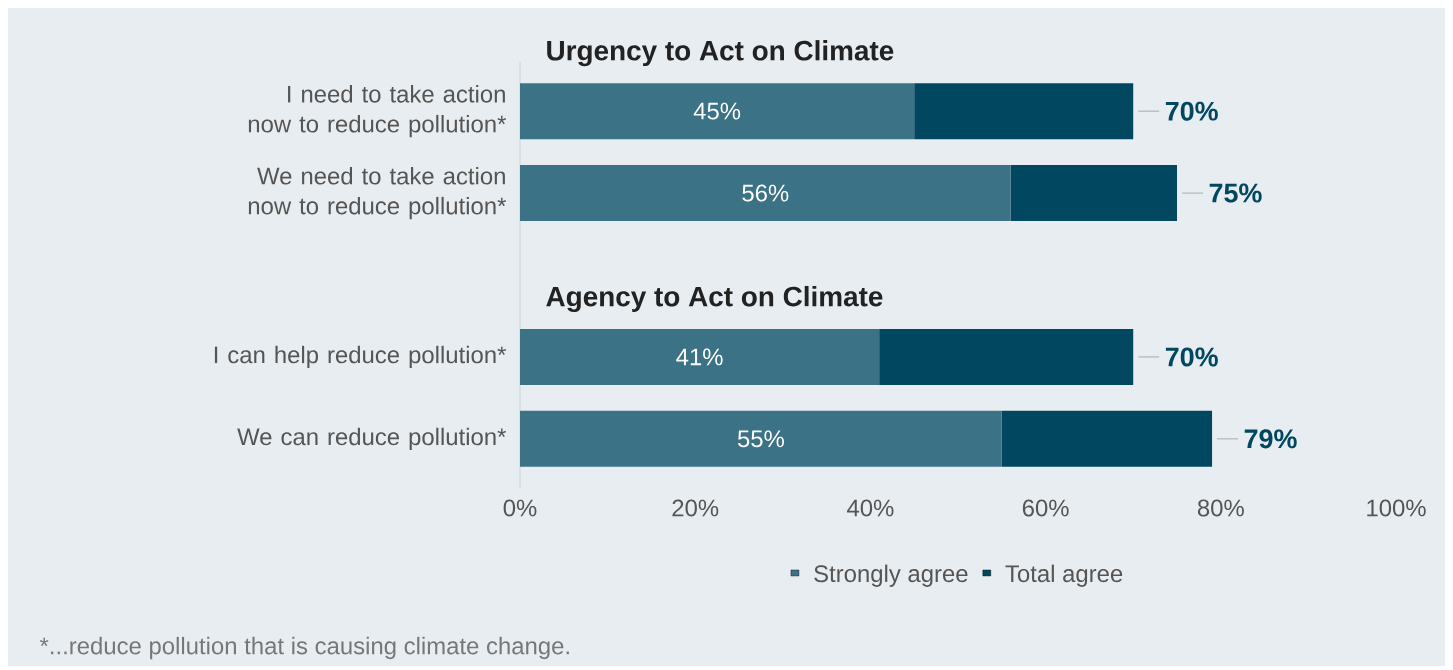 This screenshot has width=1453, height=670. I want to click on annotation: Agency to Act on Climate, so click(714, 299).